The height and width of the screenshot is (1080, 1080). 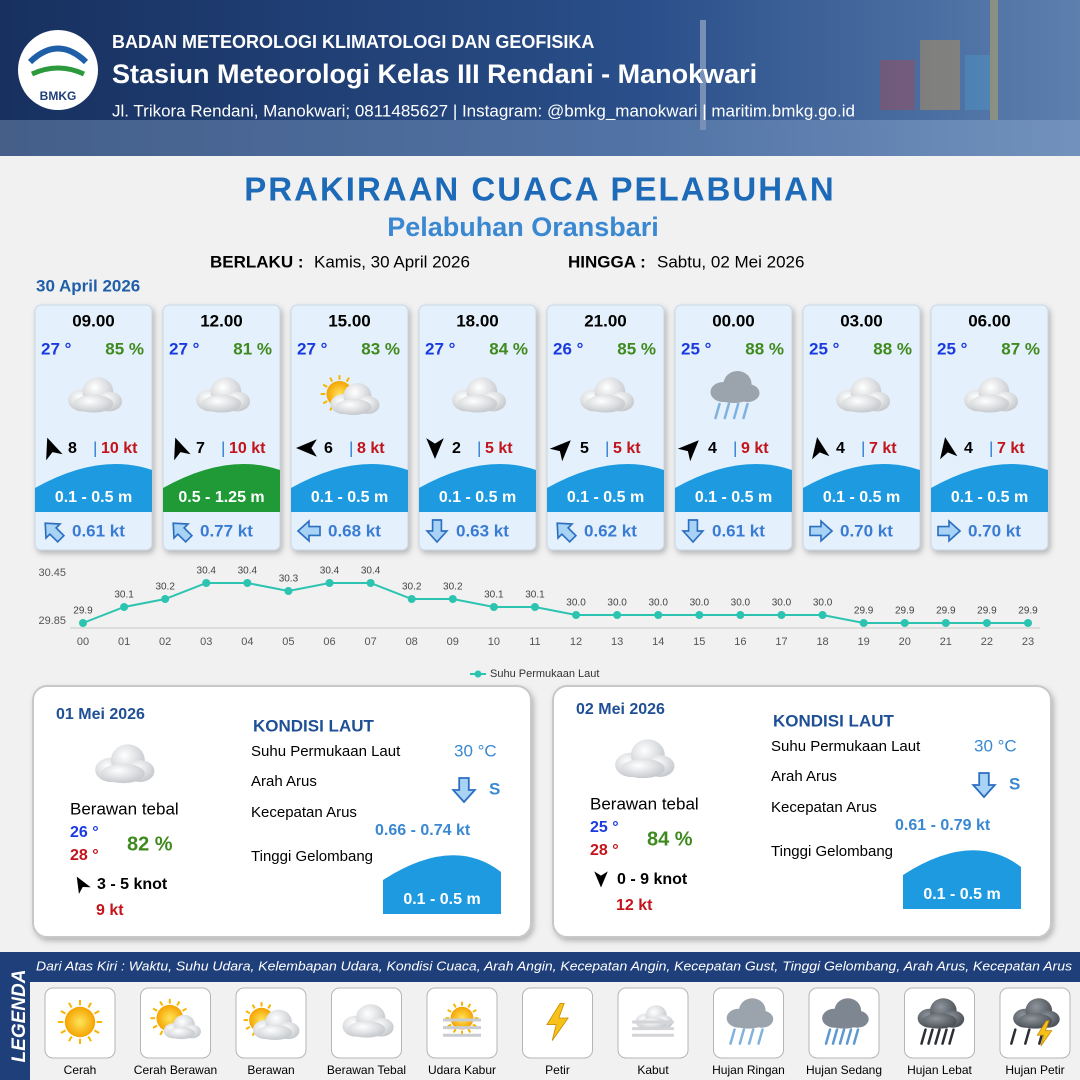 What do you see at coordinates (952, 348) in the screenshot?
I see `card-temp: 25 °` at bounding box center [952, 348].